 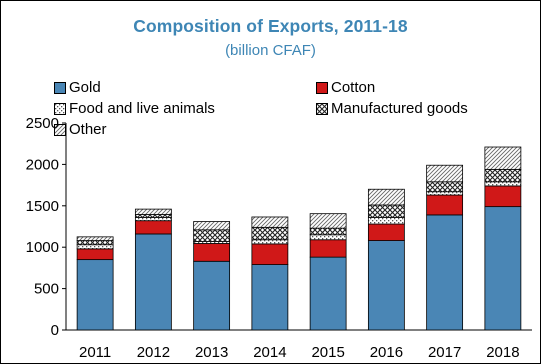 I want to click on bar-segment-food-and-live-animals-2014, so click(x=270, y=242).